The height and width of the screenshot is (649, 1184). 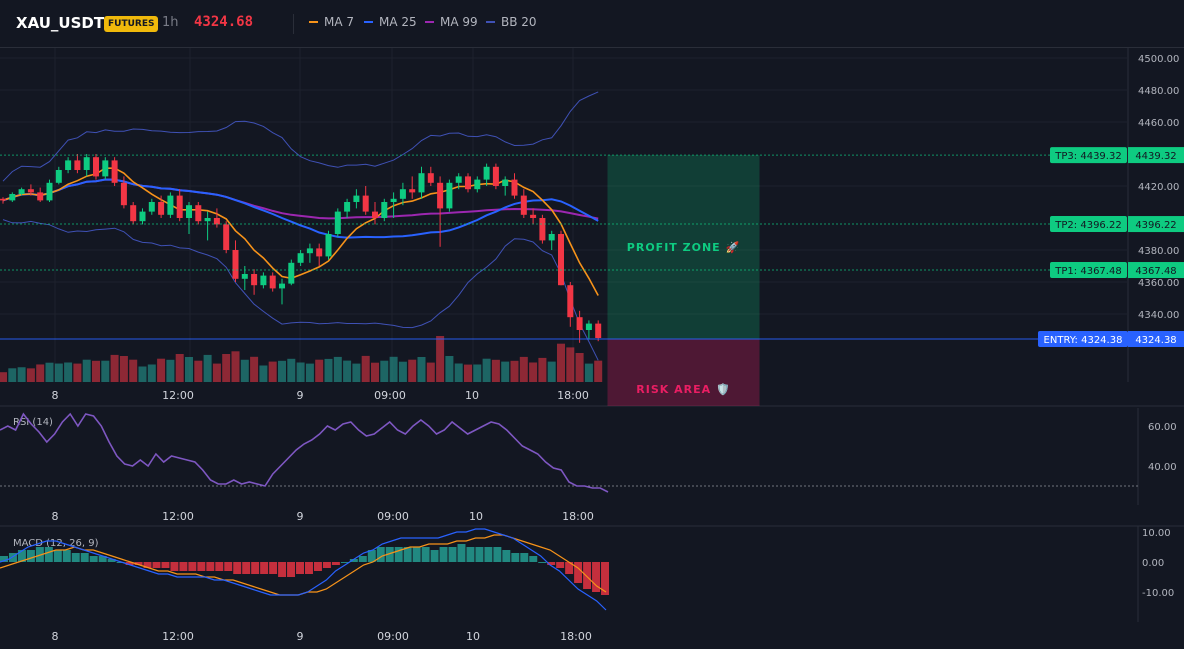 What do you see at coordinates (1087, 225) in the screenshot?
I see `level-tag-text: TP2: 4396.22` at bounding box center [1087, 225].